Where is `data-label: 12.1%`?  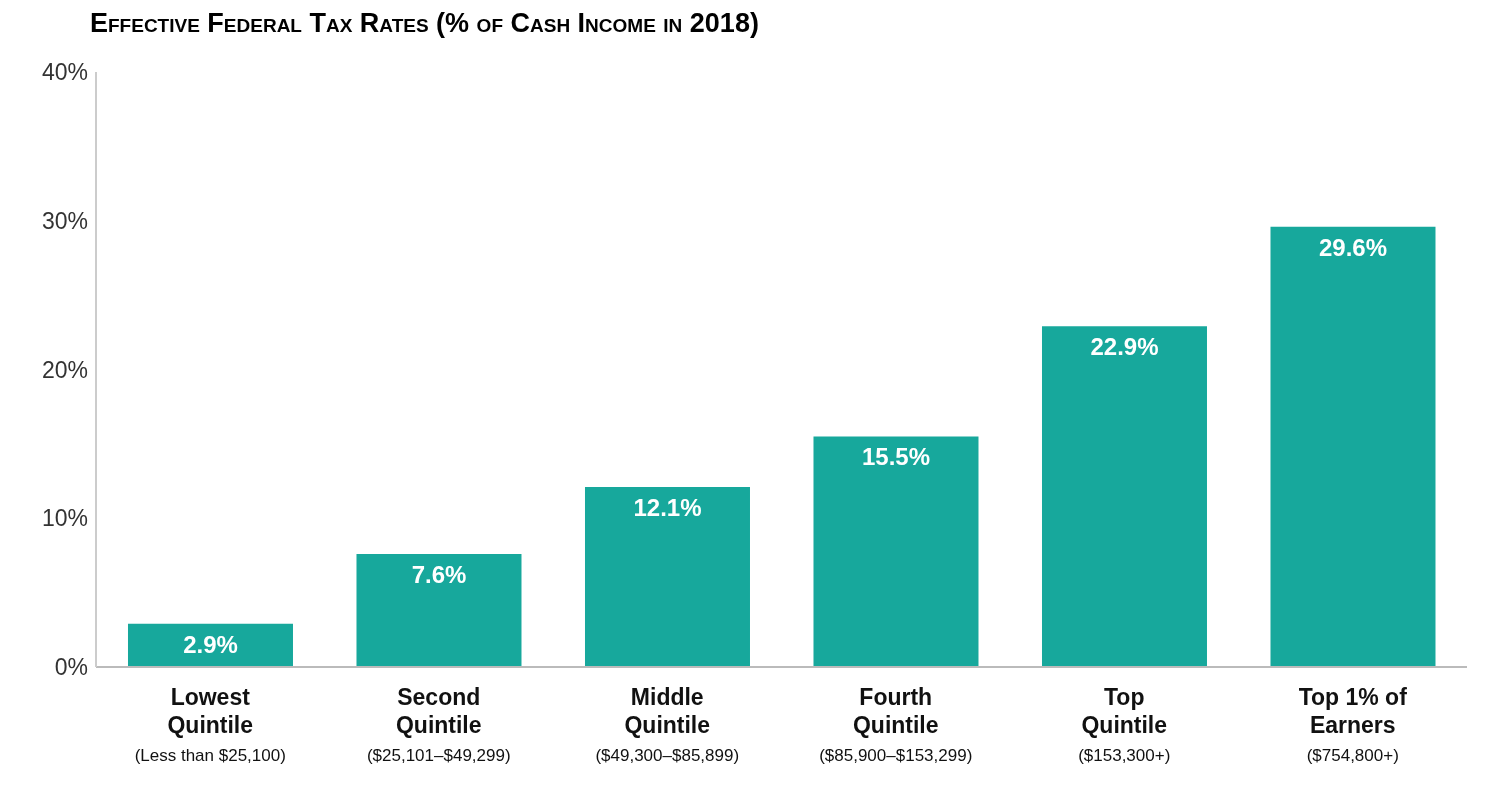 data-label: 12.1% is located at coordinates (667, 508).